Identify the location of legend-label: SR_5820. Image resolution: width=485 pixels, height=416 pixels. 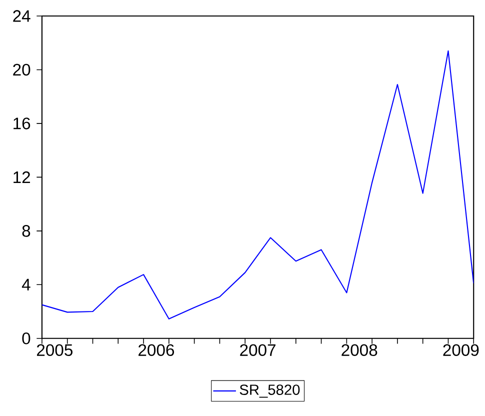
(270, 391).